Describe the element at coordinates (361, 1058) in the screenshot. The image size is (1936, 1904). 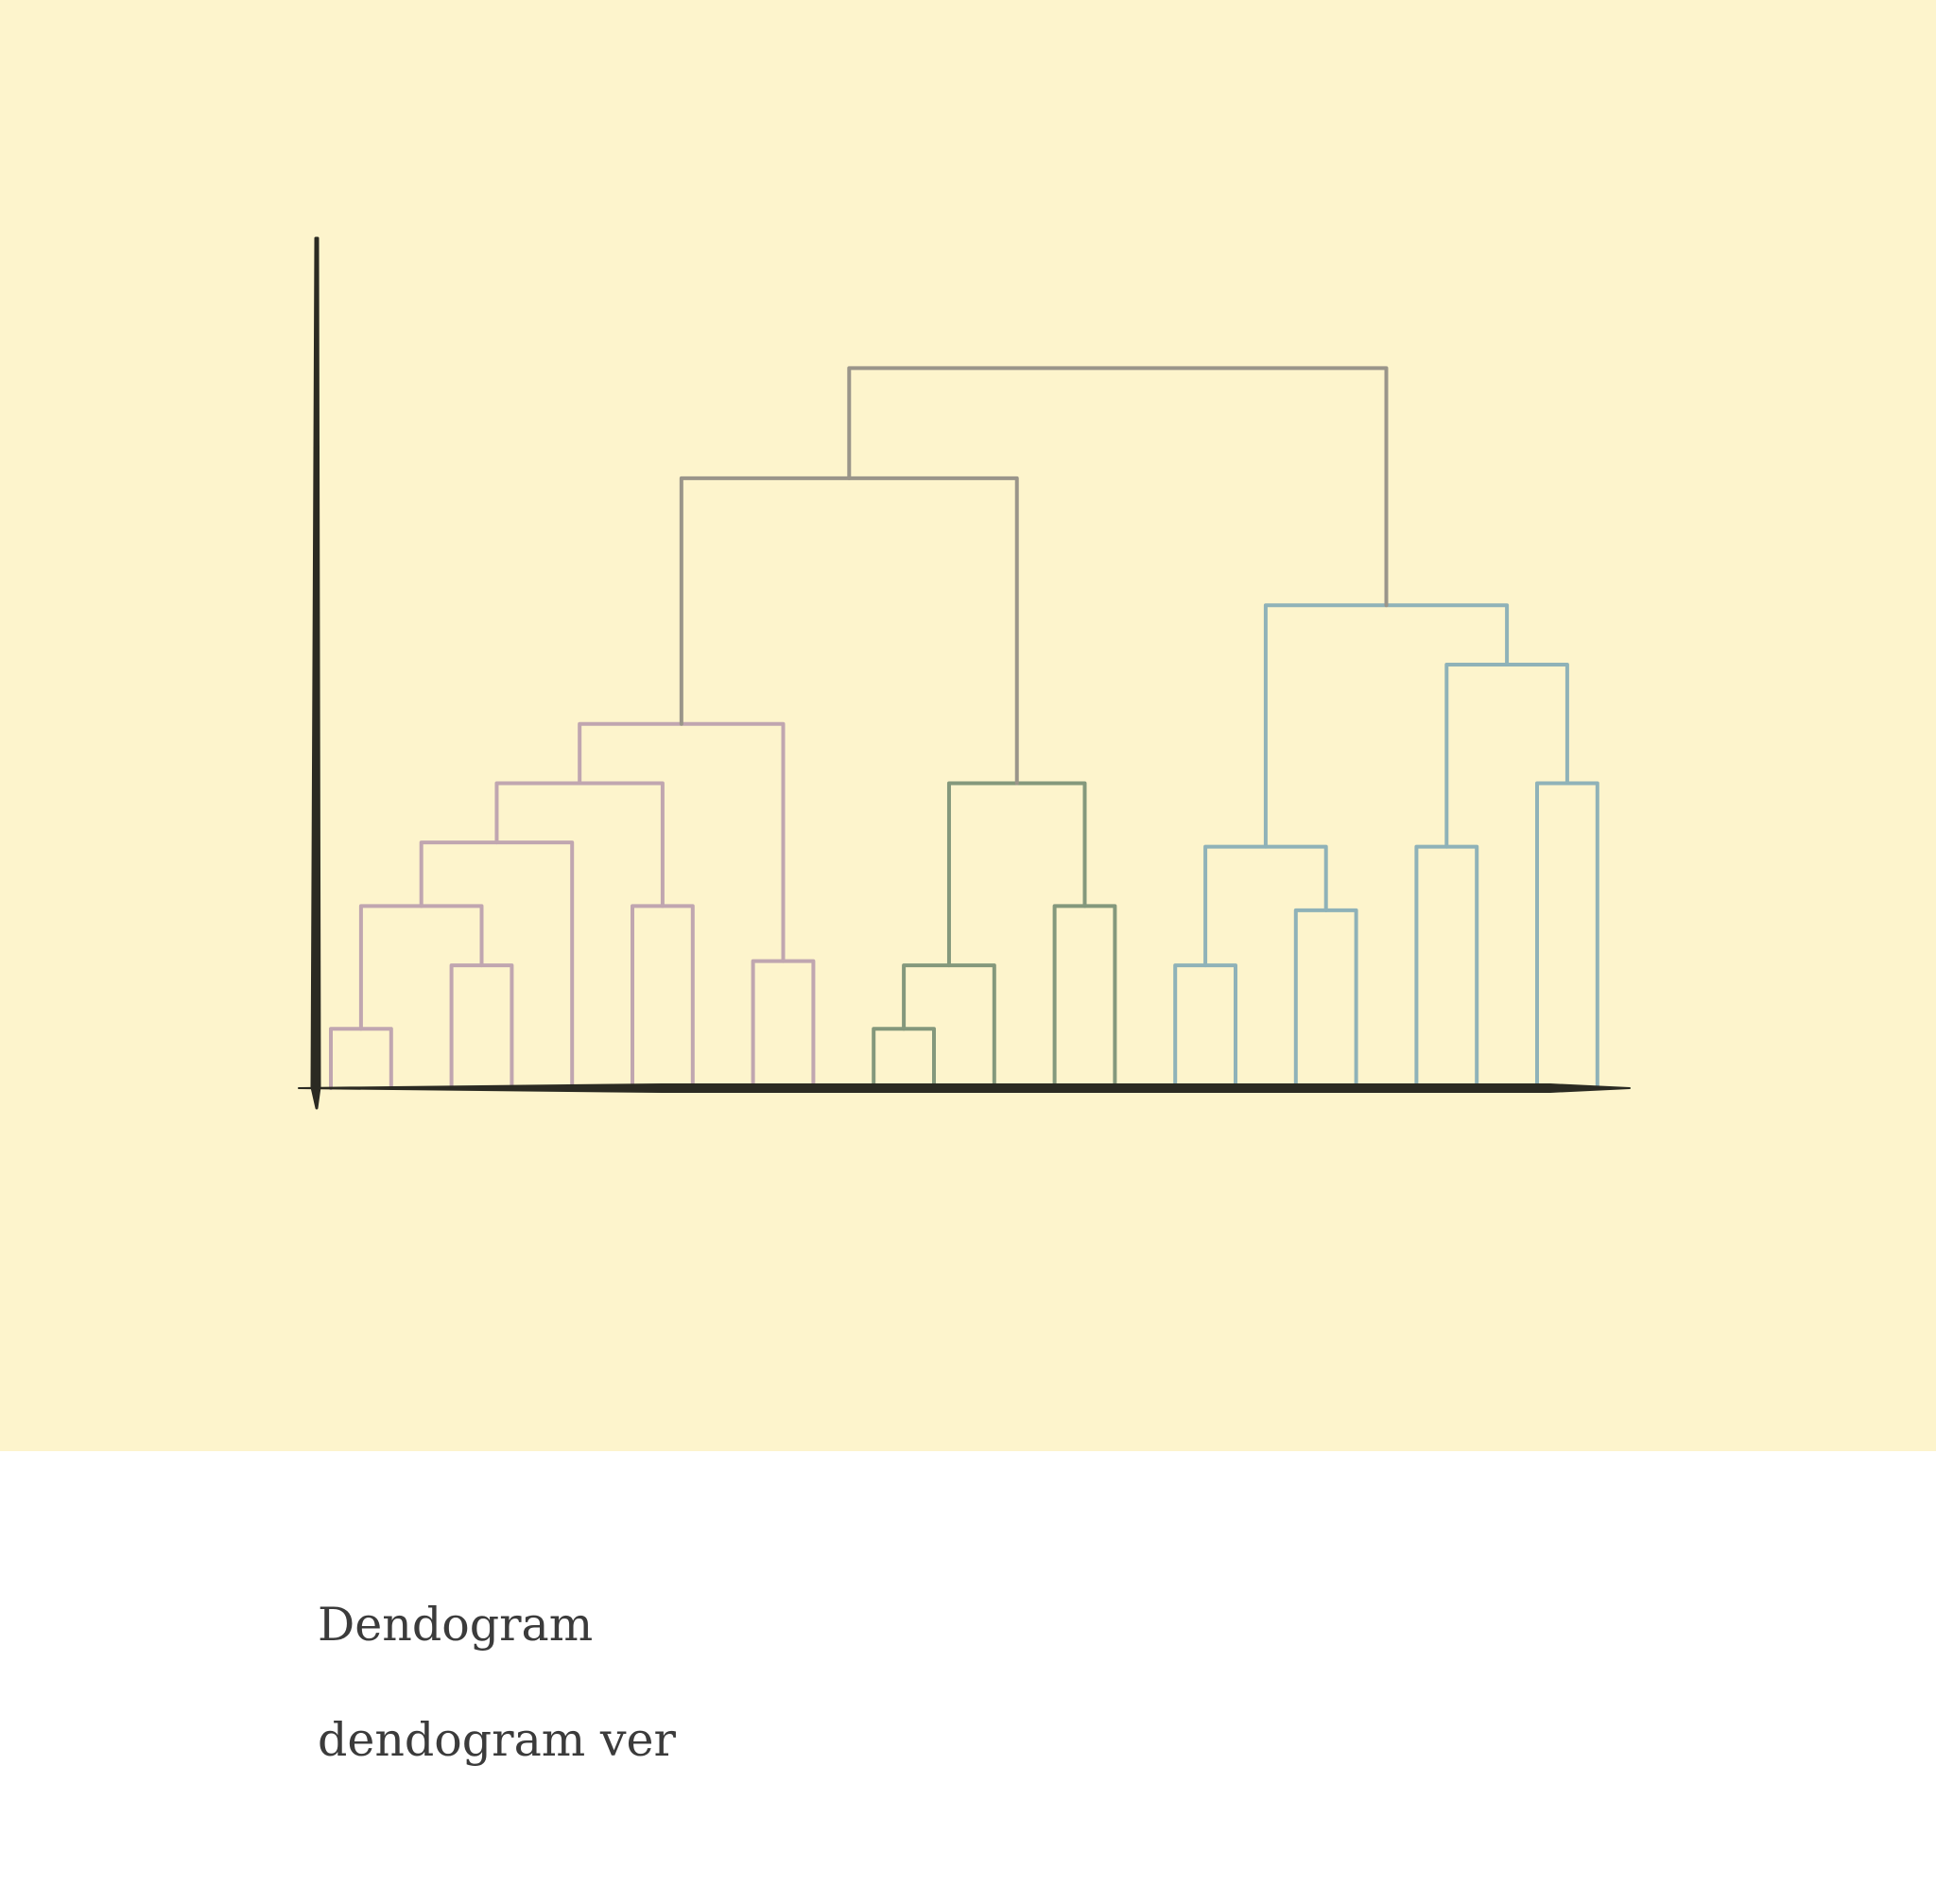
I see `link-p1` at that location.